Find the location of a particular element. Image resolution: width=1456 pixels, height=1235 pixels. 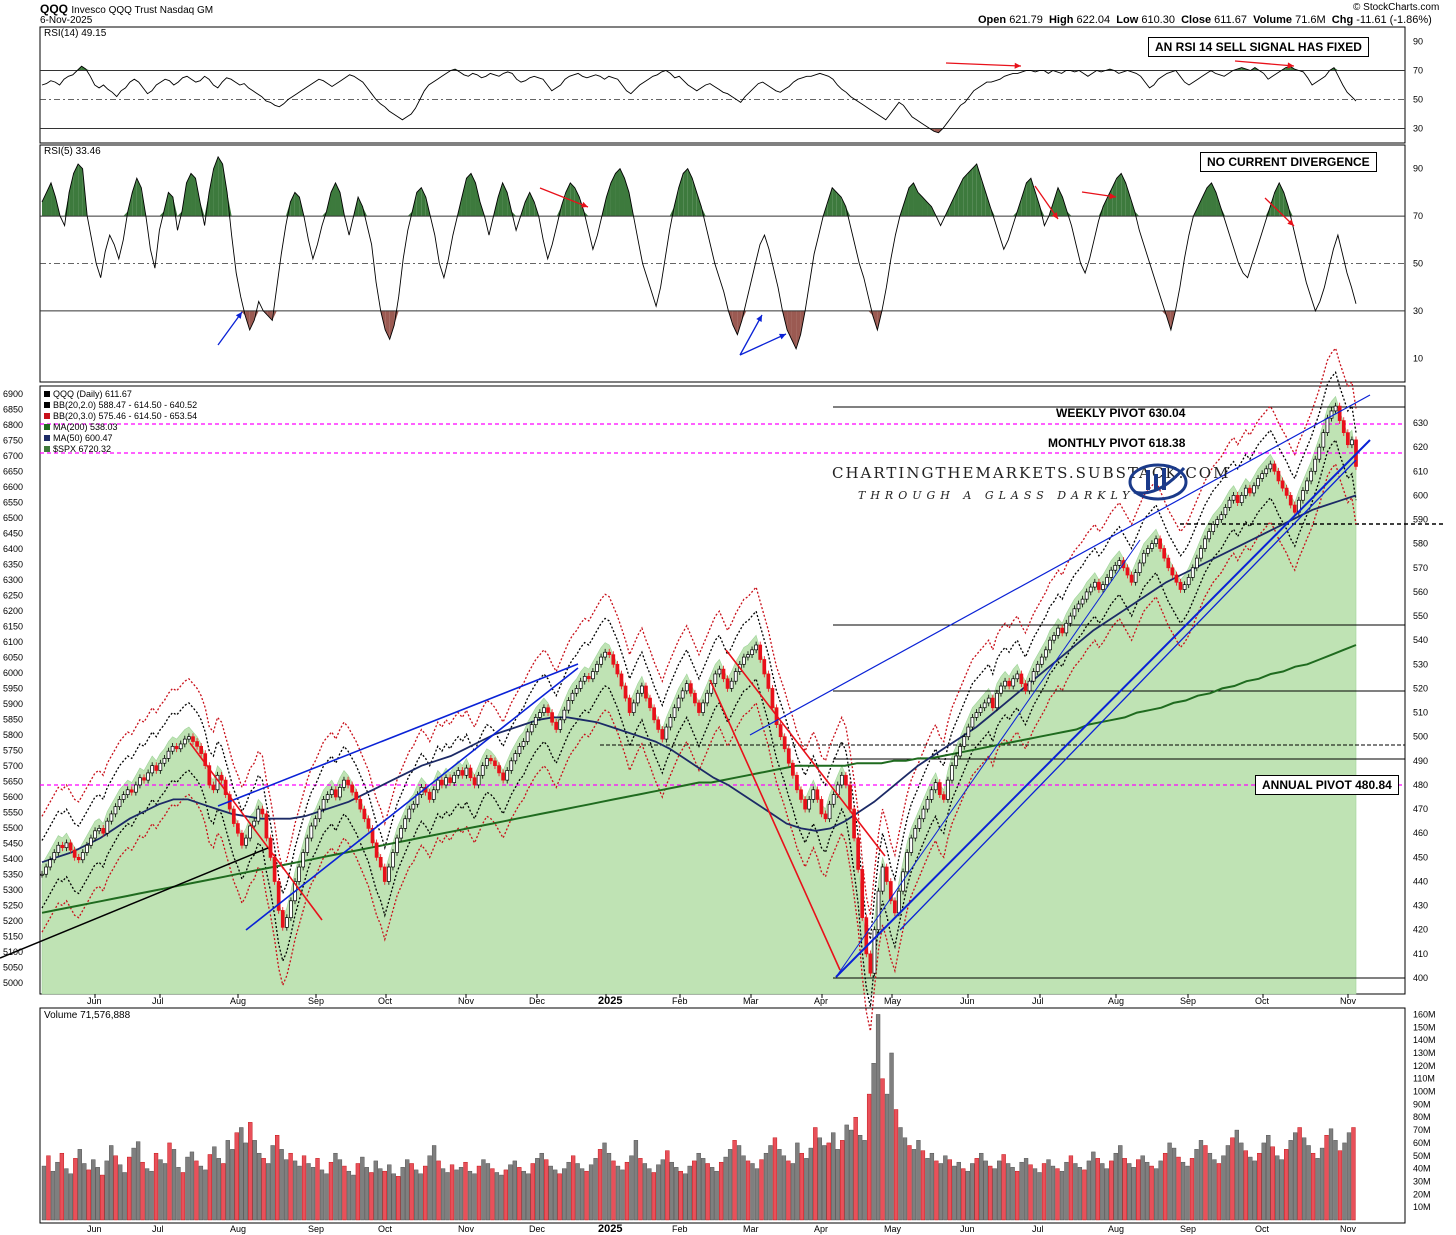

security-name: Invesco QQQ Trust Nasdaq GM is located at coordinates (142, 10).